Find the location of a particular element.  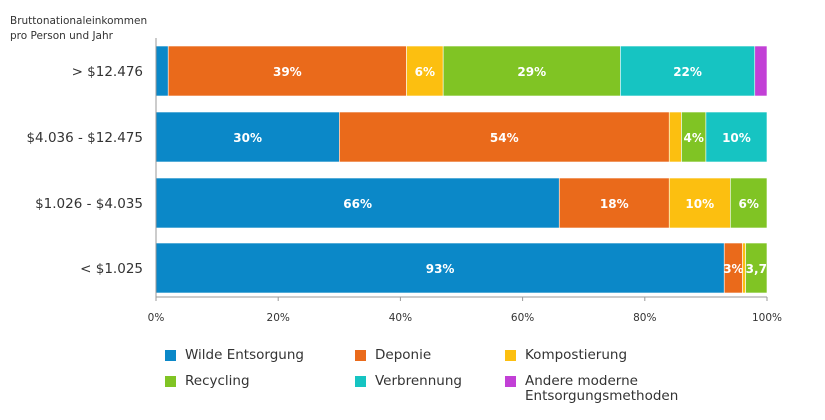

x-tick-label: 40% is located at coordinates (400, 318).